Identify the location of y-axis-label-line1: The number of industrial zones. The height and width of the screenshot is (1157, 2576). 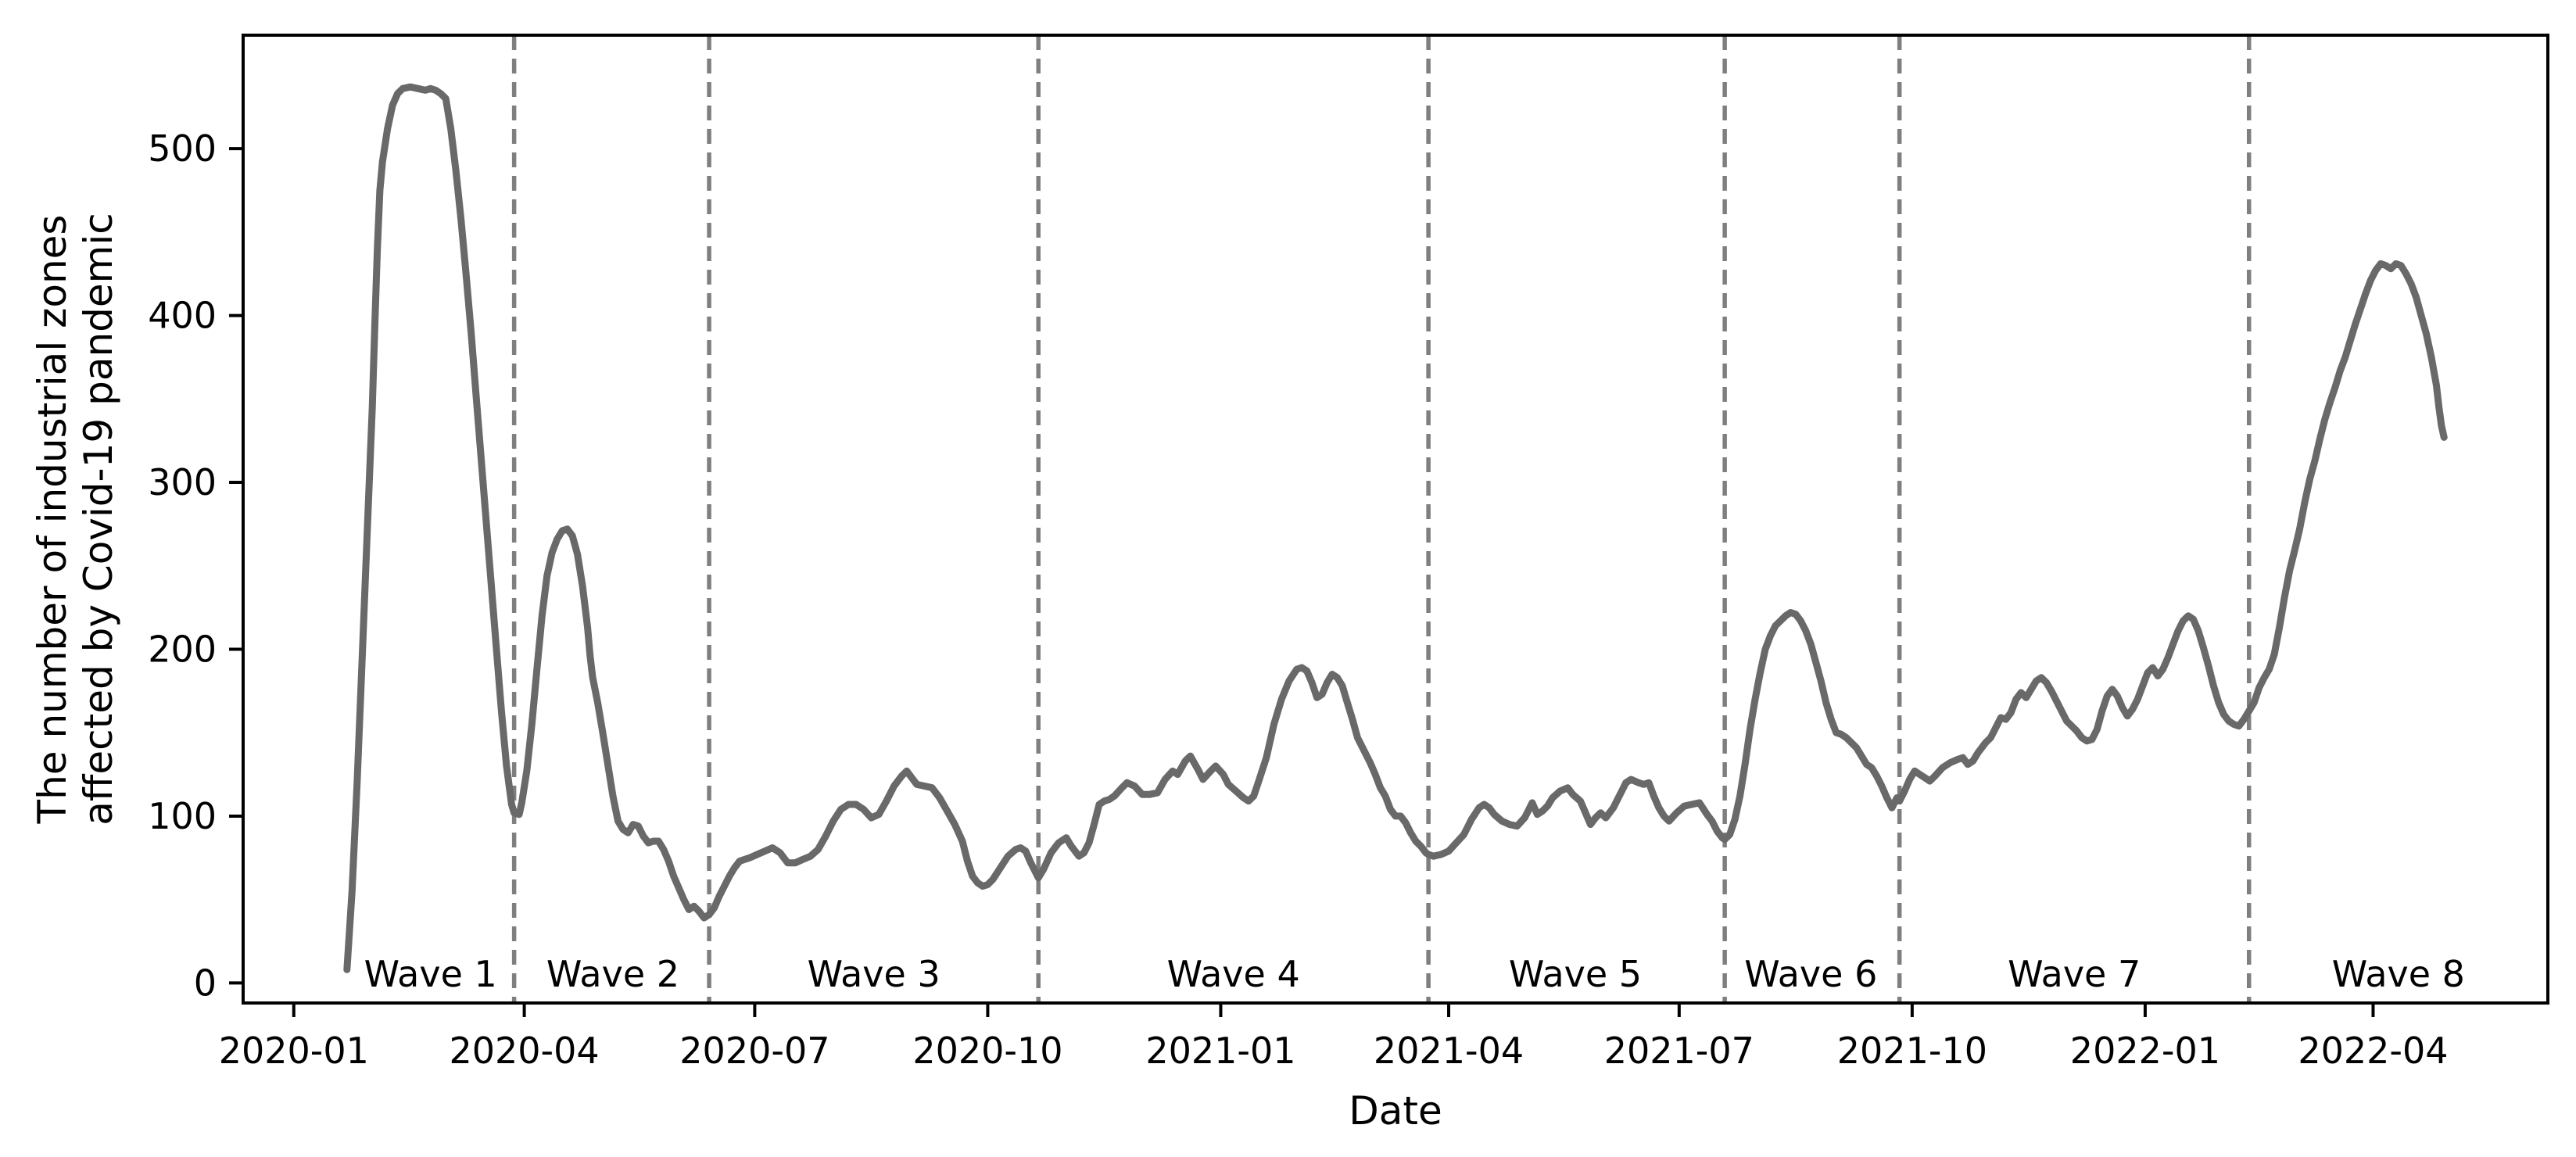
(52, 520).